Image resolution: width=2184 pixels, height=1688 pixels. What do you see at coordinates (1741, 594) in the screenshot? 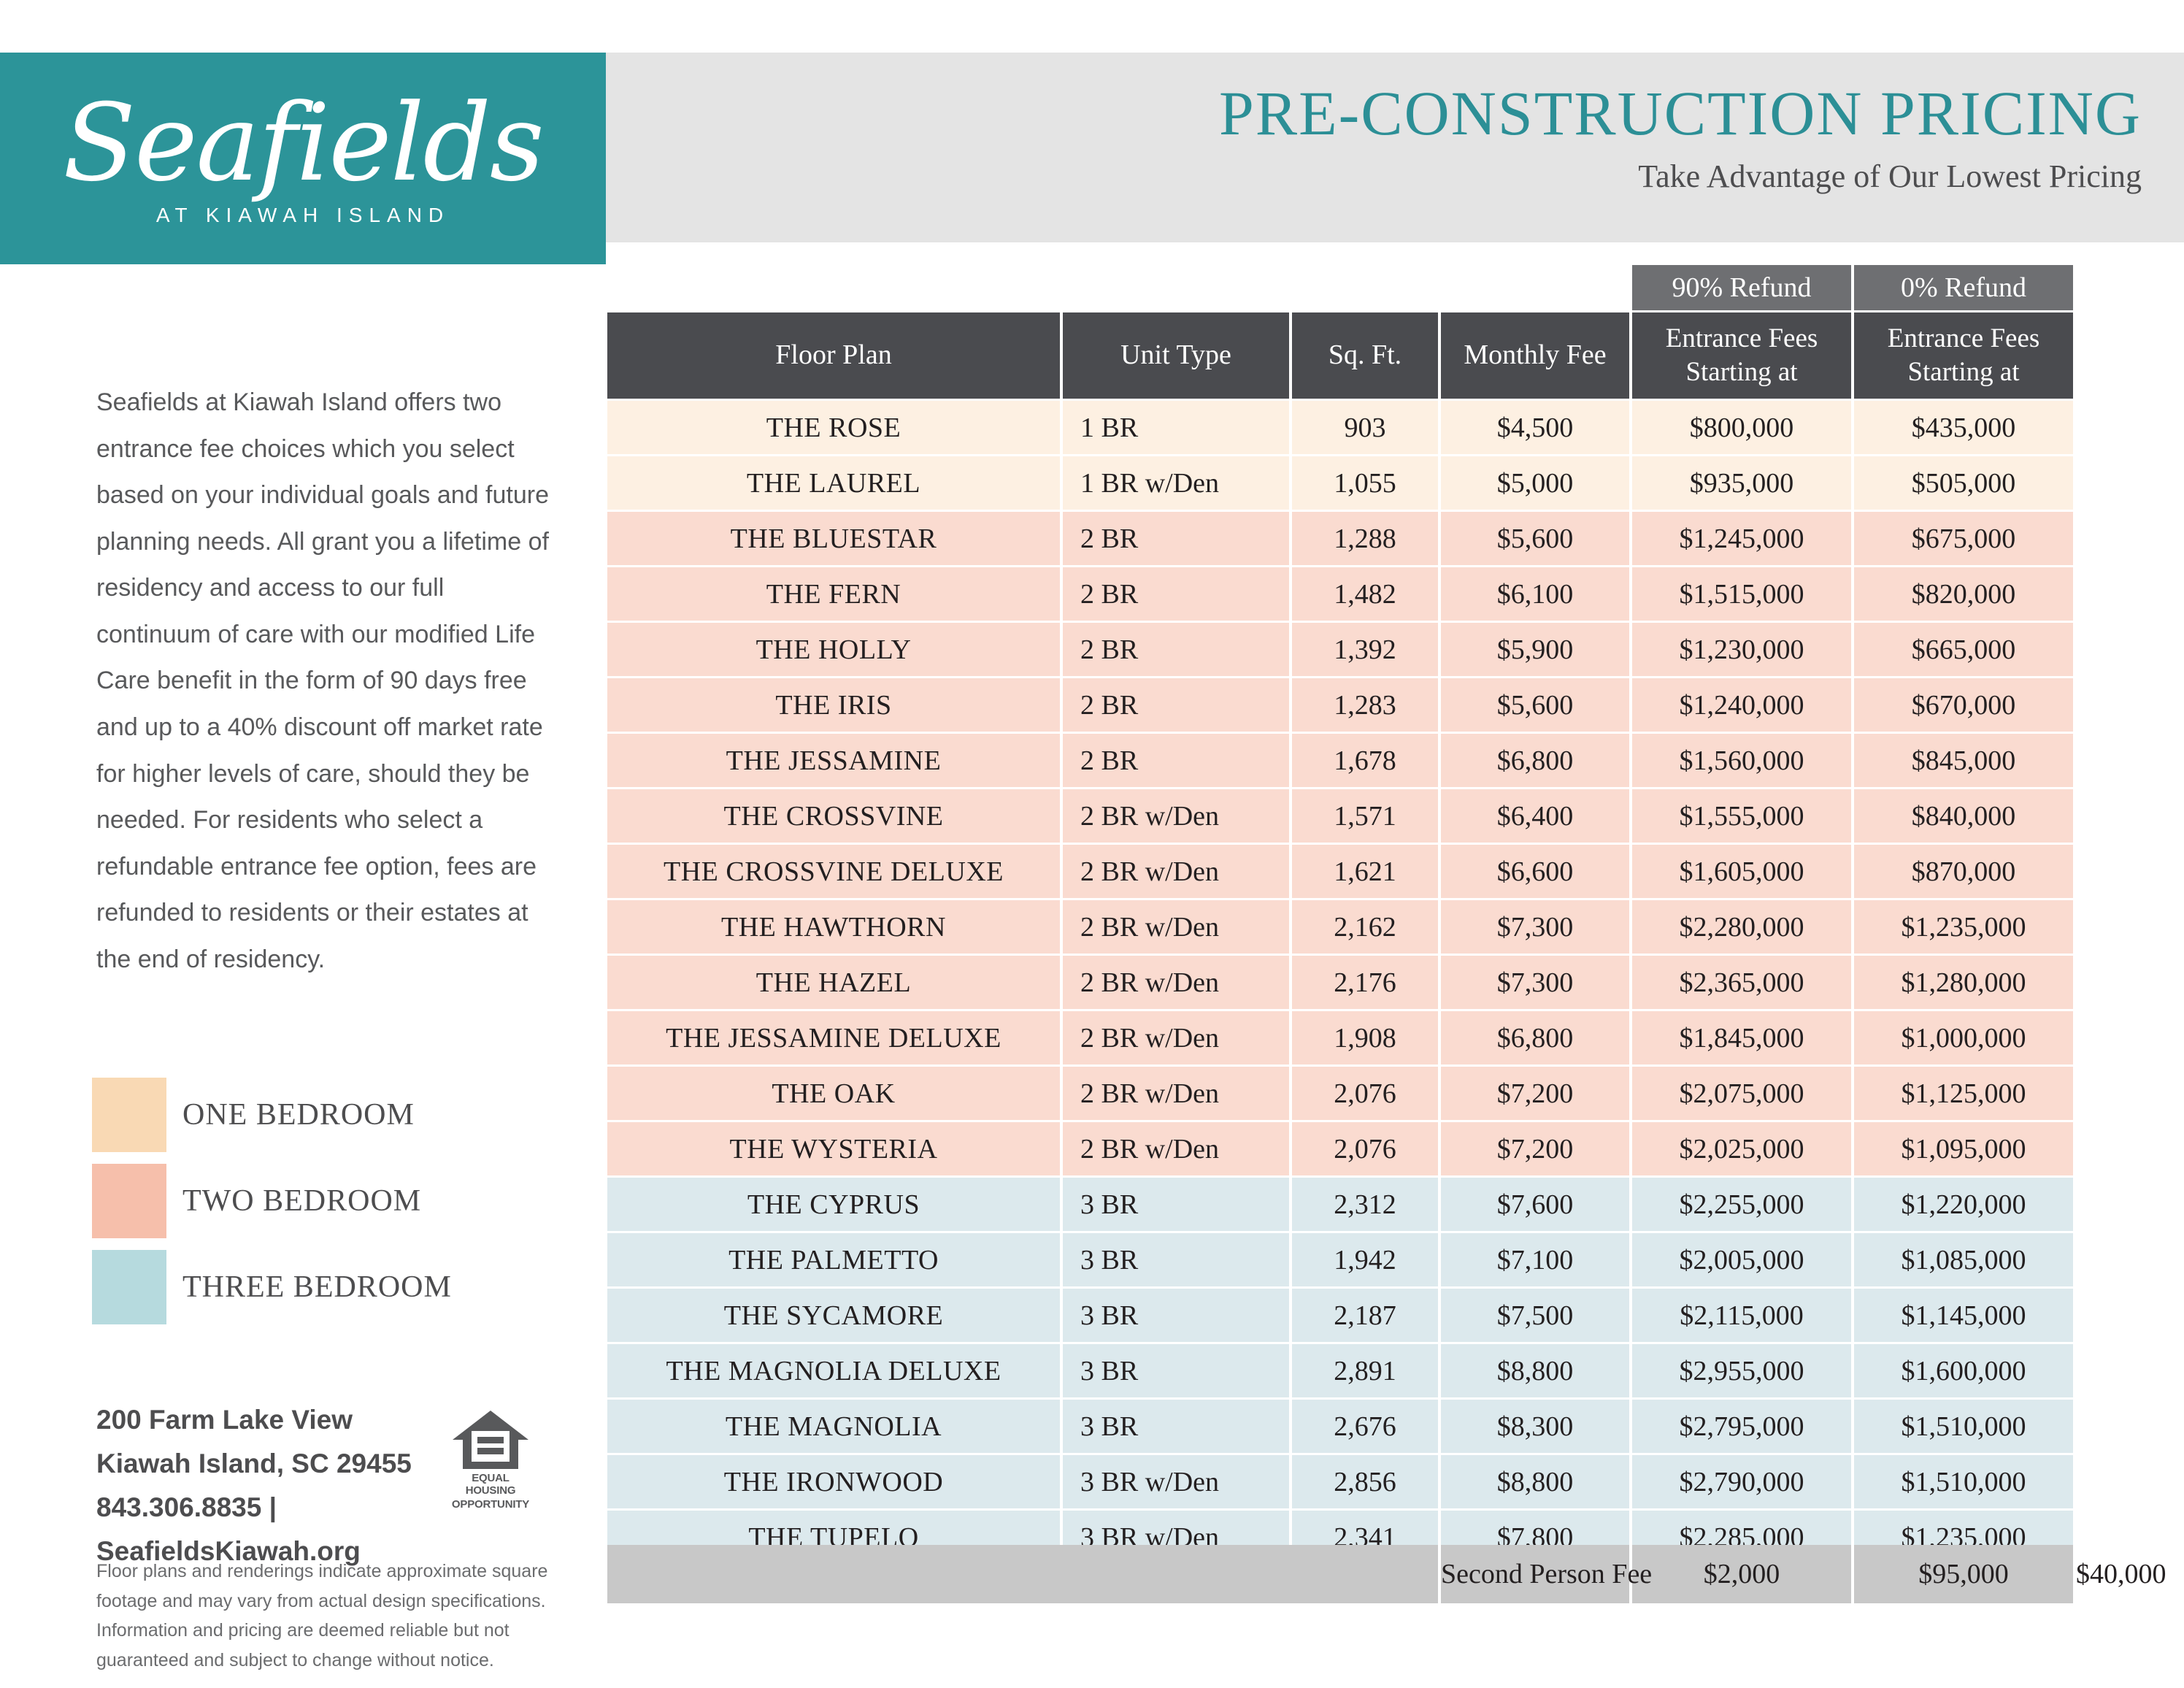
I see `cell-entrance-fee-90: $1,515,000` at bounding box center [1741, 594].